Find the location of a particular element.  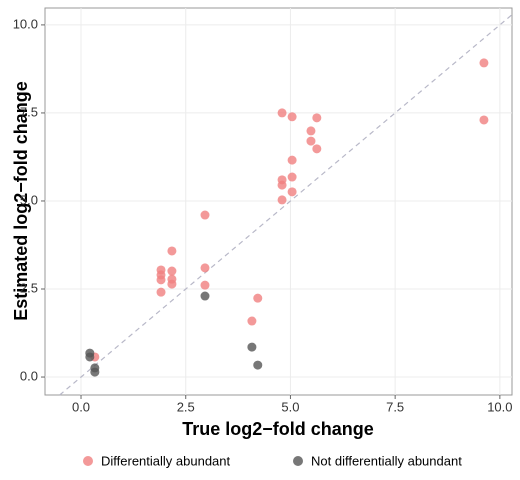

y-axis-title: Estimated log2−fold change is located at coordinates (21, 201).